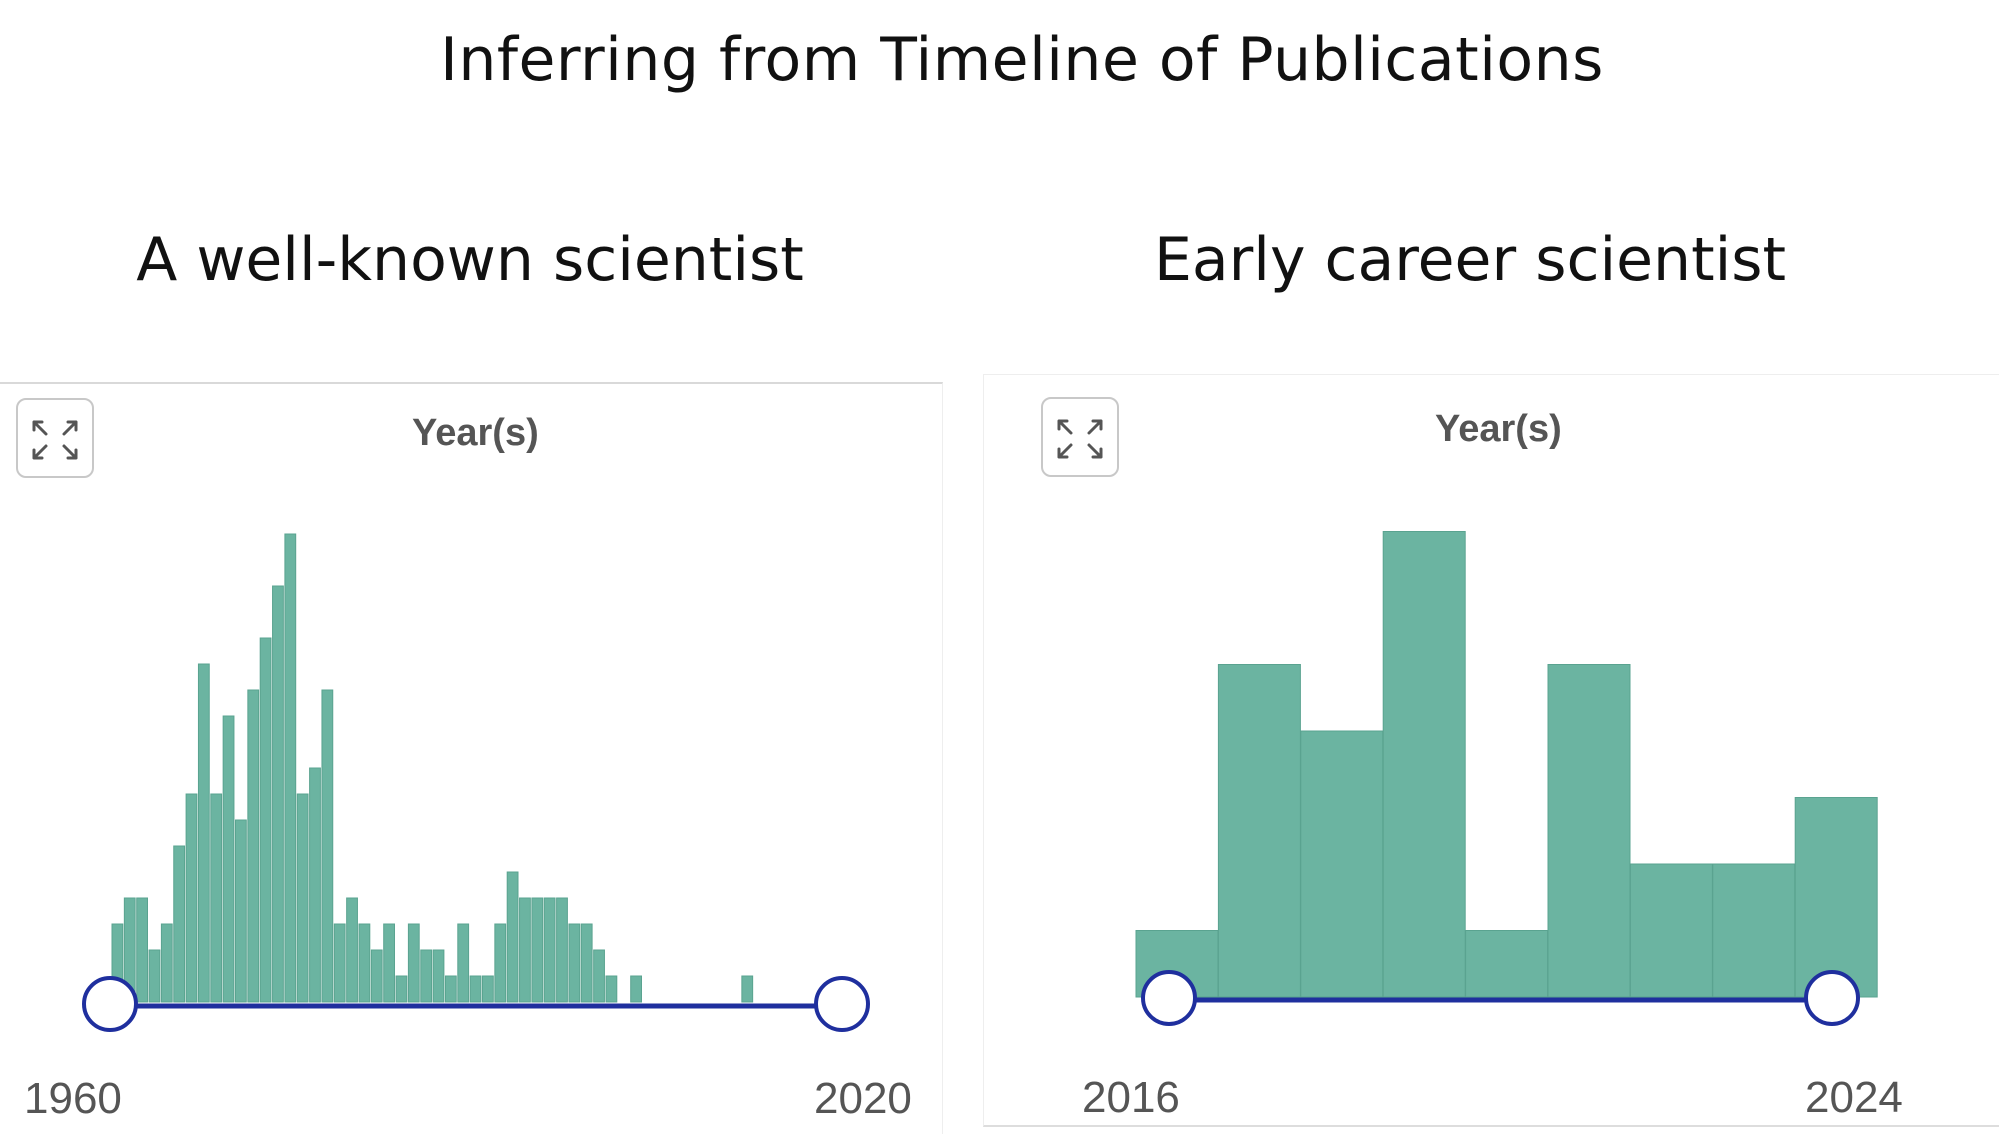 The width and height of the screenshot is (1999, 1134). I want to click on panel-heading-well-known: A well-known scientist, so click(470, 260).